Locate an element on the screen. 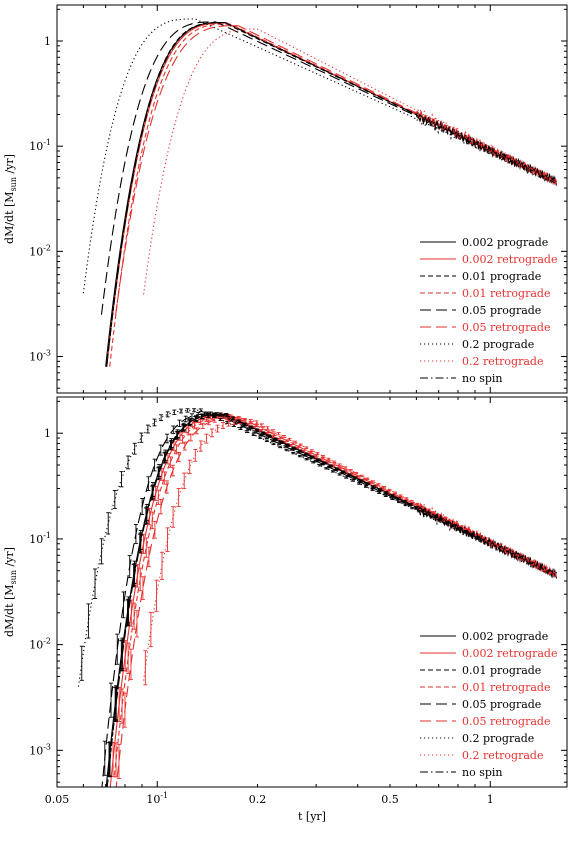 The width and height of the screenshot is (581, 848). tick-base: 0.5 is located at coordinates (390, 799).